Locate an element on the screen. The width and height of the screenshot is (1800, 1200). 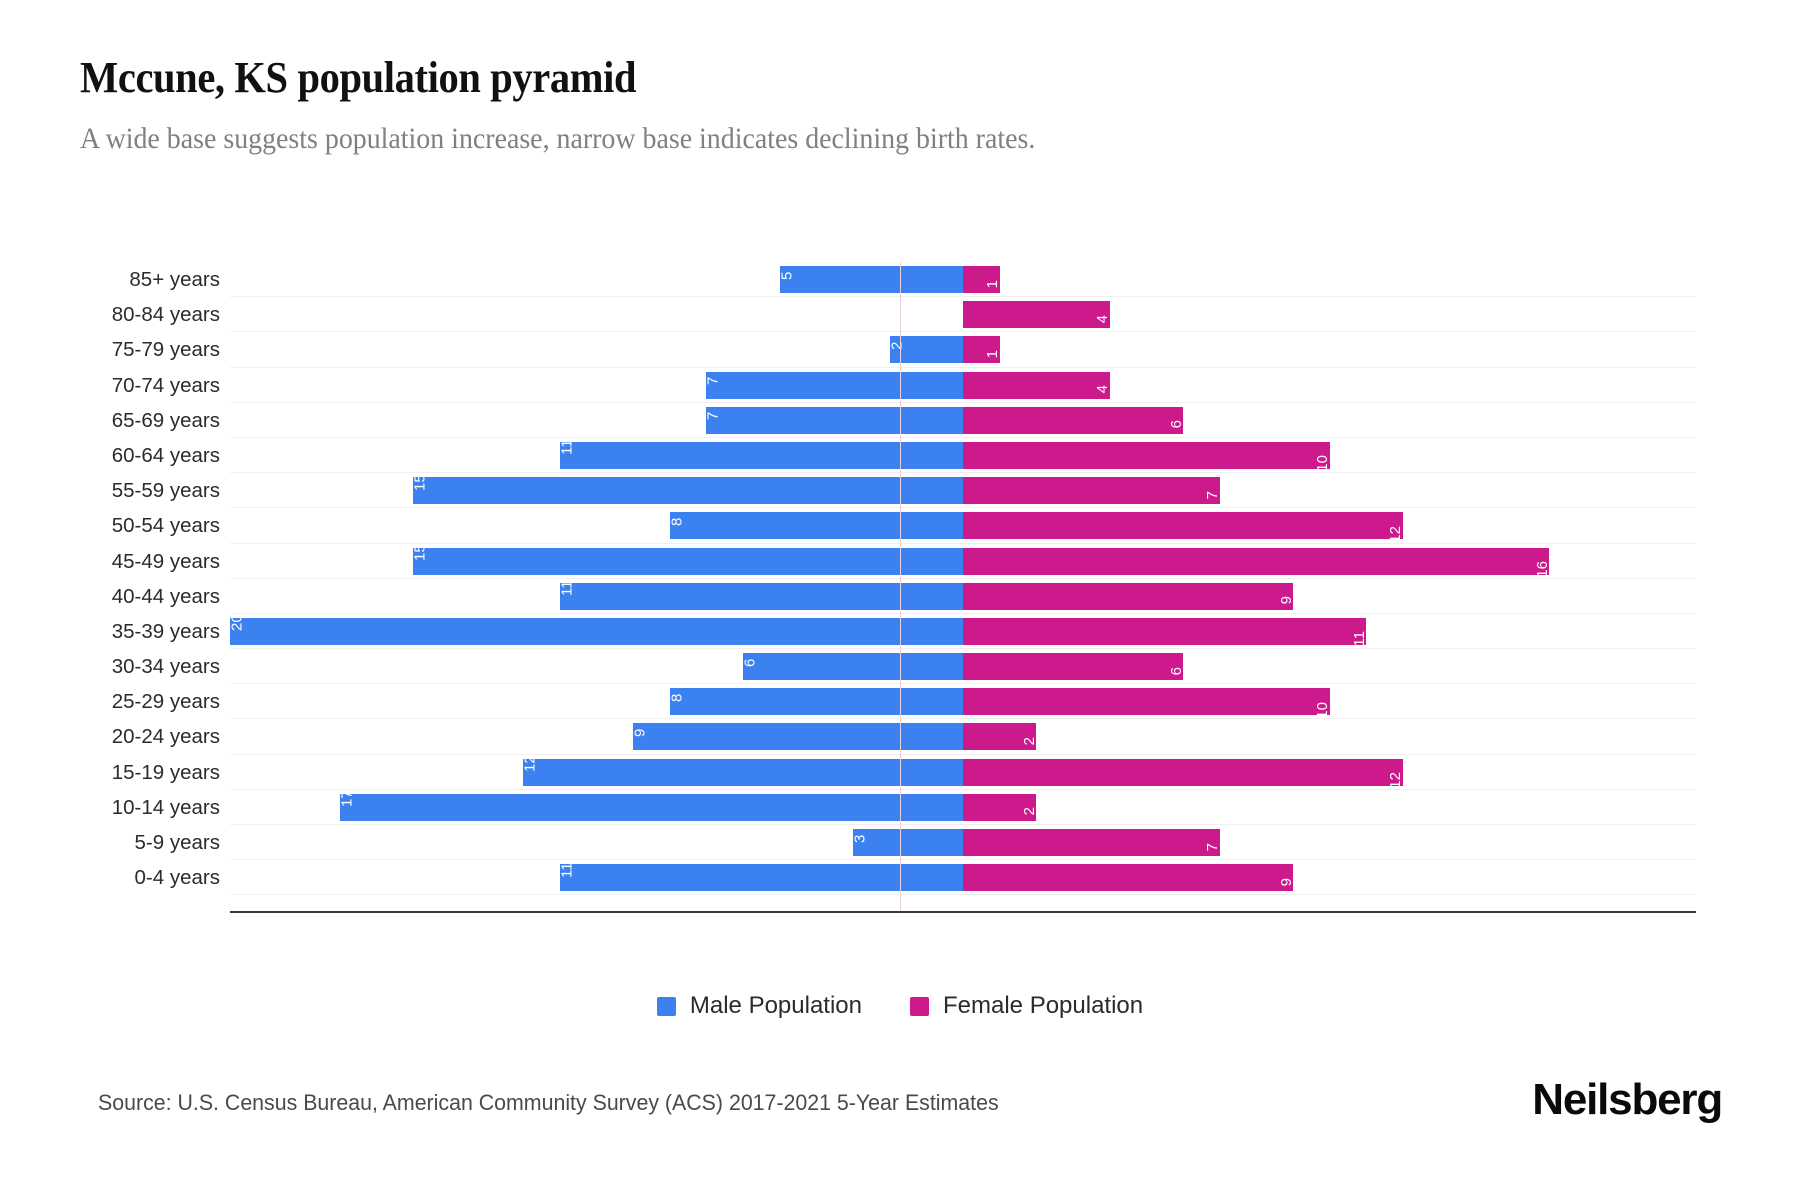
male-half: 9 is located at coordinates (596, 737).